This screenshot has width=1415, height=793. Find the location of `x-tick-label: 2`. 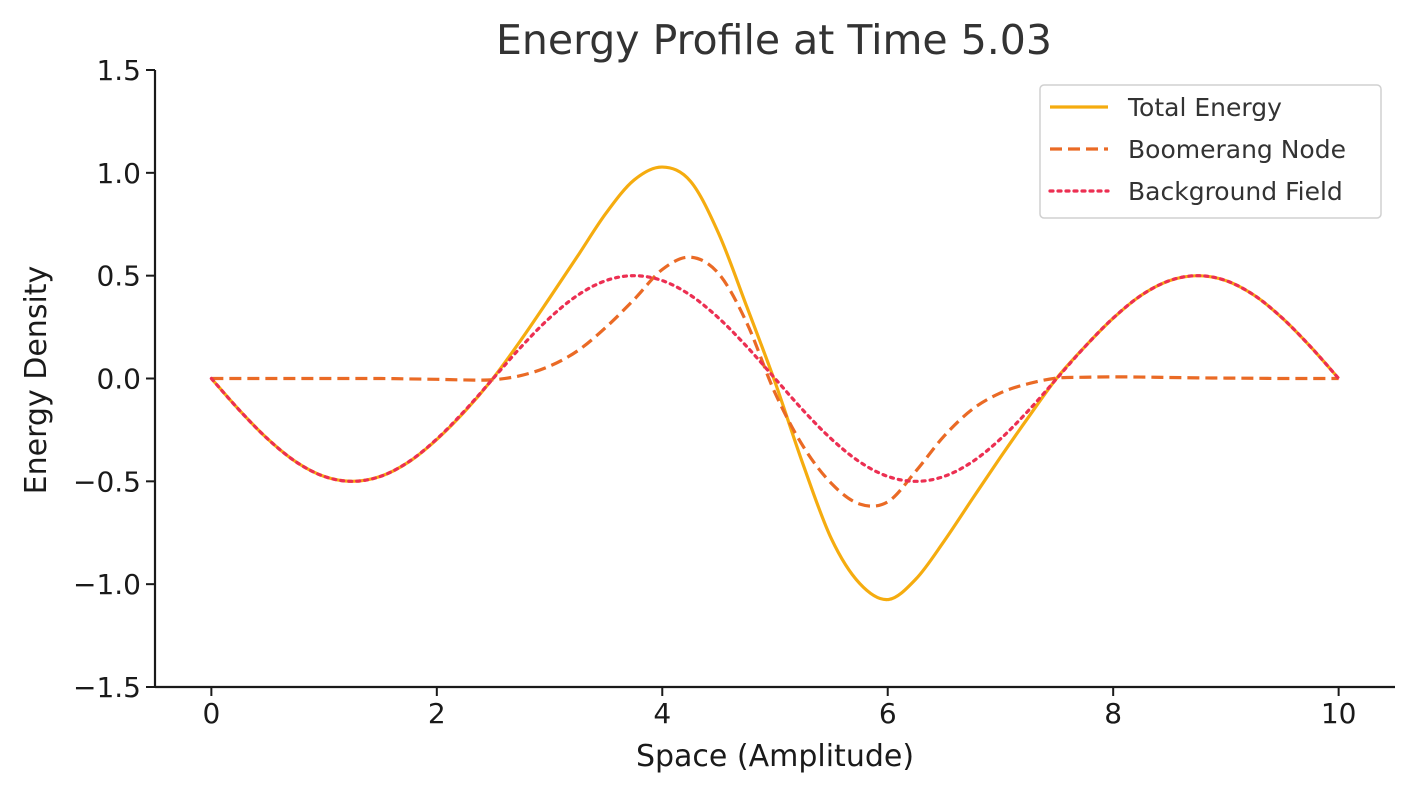

x-tick-label: 2 is located at coordinates (437, 713).